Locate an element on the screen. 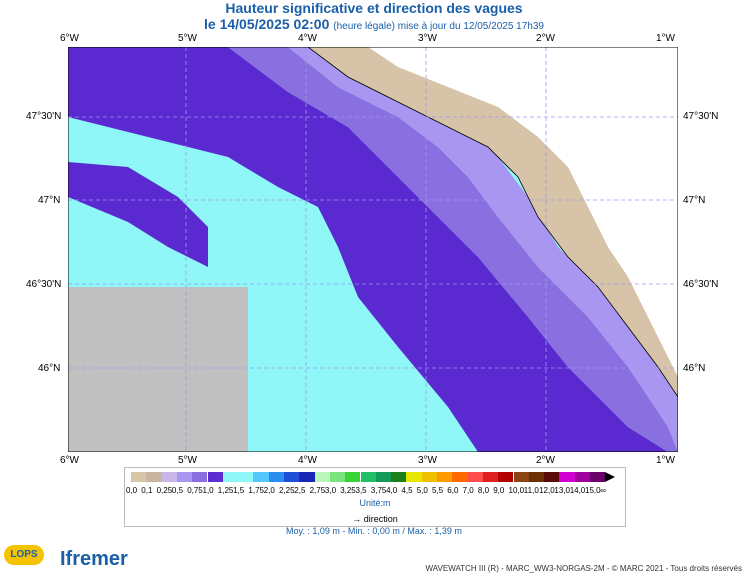 The image size is (748, 576). legend-value: 0,1 is located at coordinates (147, 490).